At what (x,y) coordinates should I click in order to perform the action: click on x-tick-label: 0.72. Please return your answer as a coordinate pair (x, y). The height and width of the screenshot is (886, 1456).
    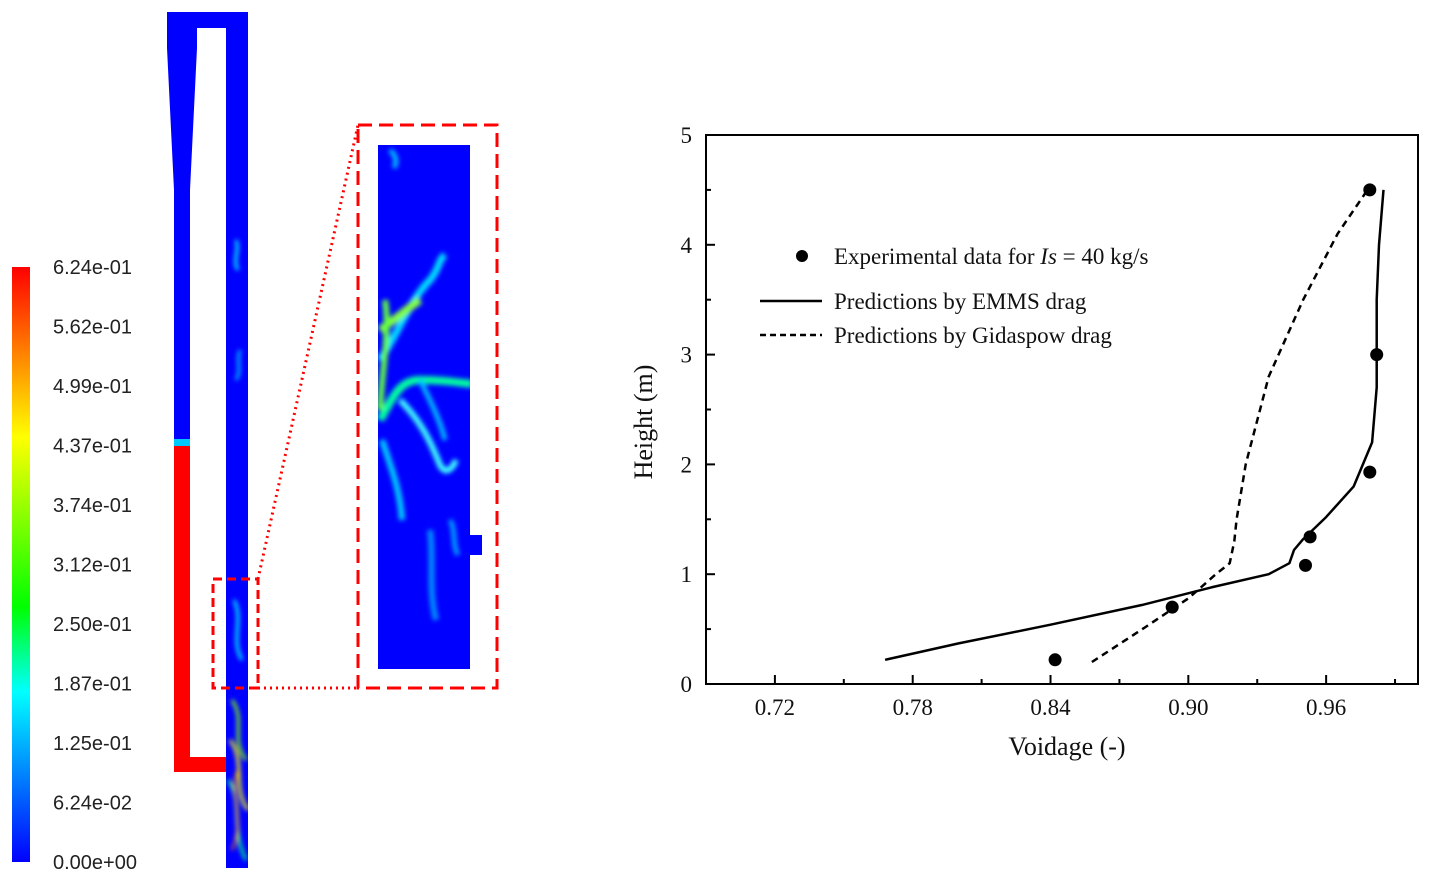
    Looking at the image, I should click on (775, 707).